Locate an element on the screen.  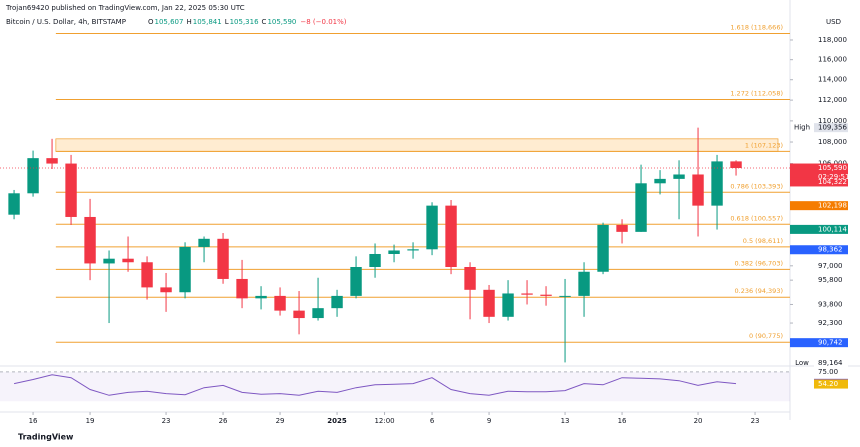
x-tick-label: 9 is located at coordinates (489, 421).